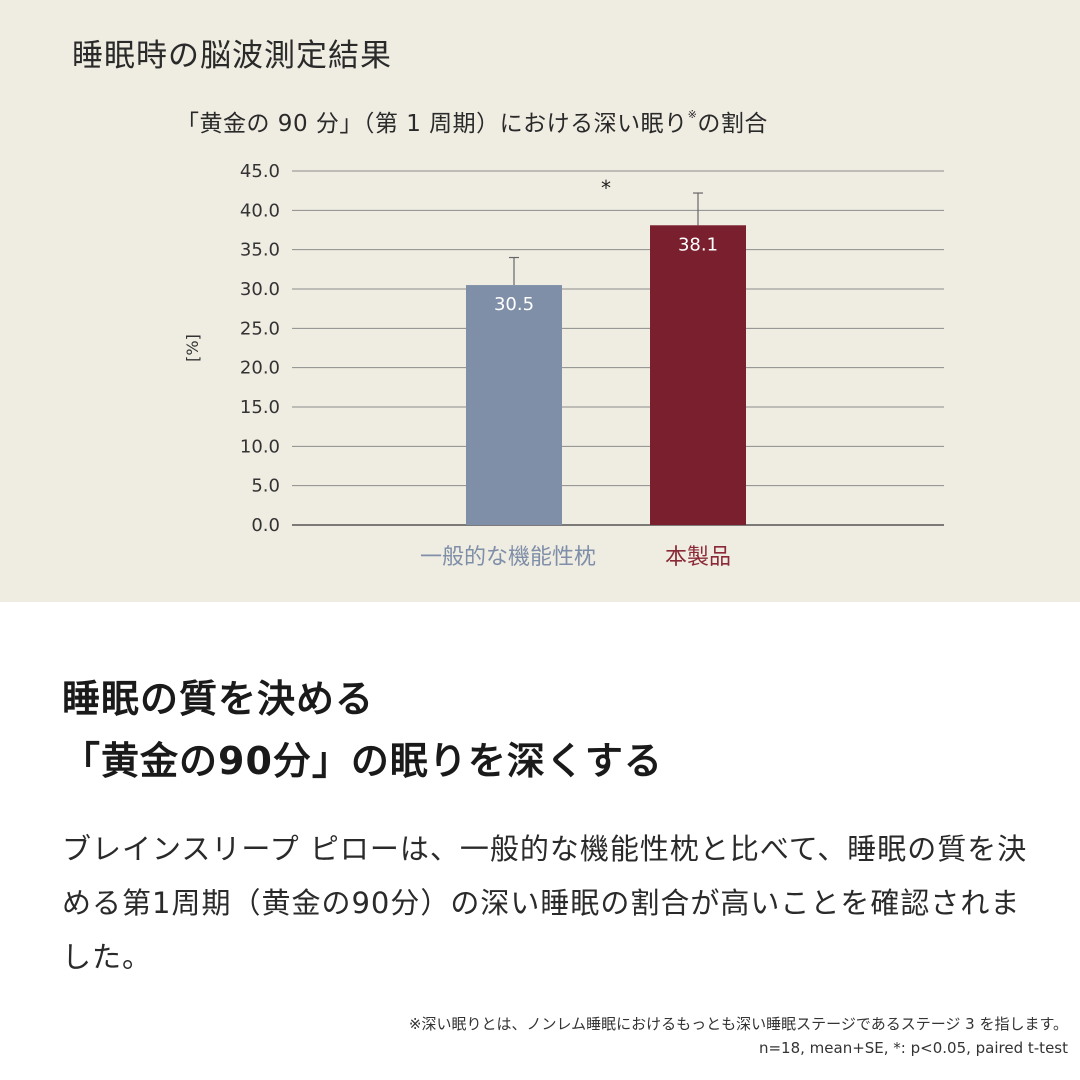 The height and width of the screenshot is (1080, 1080). Describe the element at coordinates (260, 210) in the screenshot. I see `y-tick-label: 40.0` at that location.